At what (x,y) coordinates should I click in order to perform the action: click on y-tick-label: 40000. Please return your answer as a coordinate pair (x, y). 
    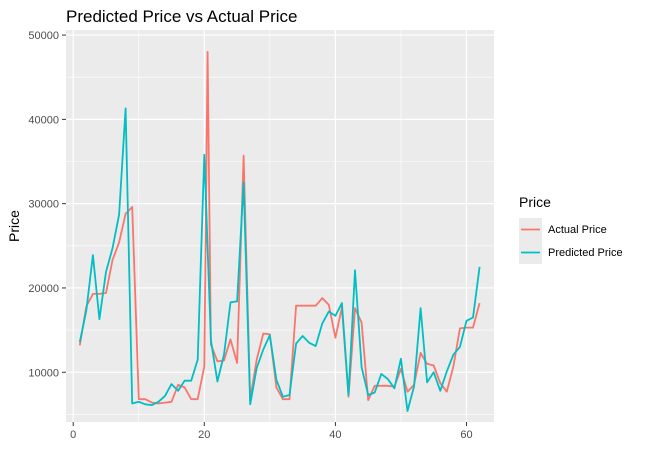
    Looking at the image, I should click on (43, 120).